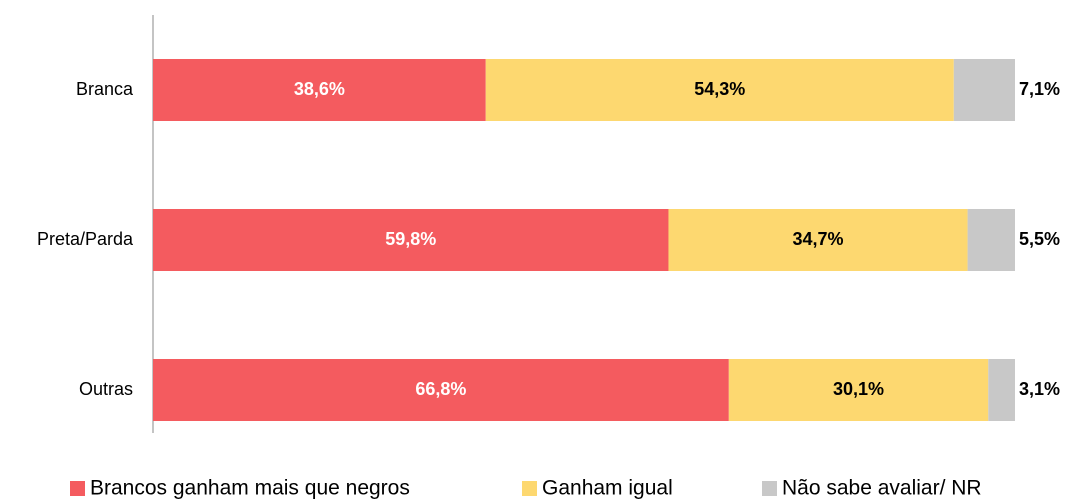  I want to click on legend-label: Ganham igual, so click(607, 488).